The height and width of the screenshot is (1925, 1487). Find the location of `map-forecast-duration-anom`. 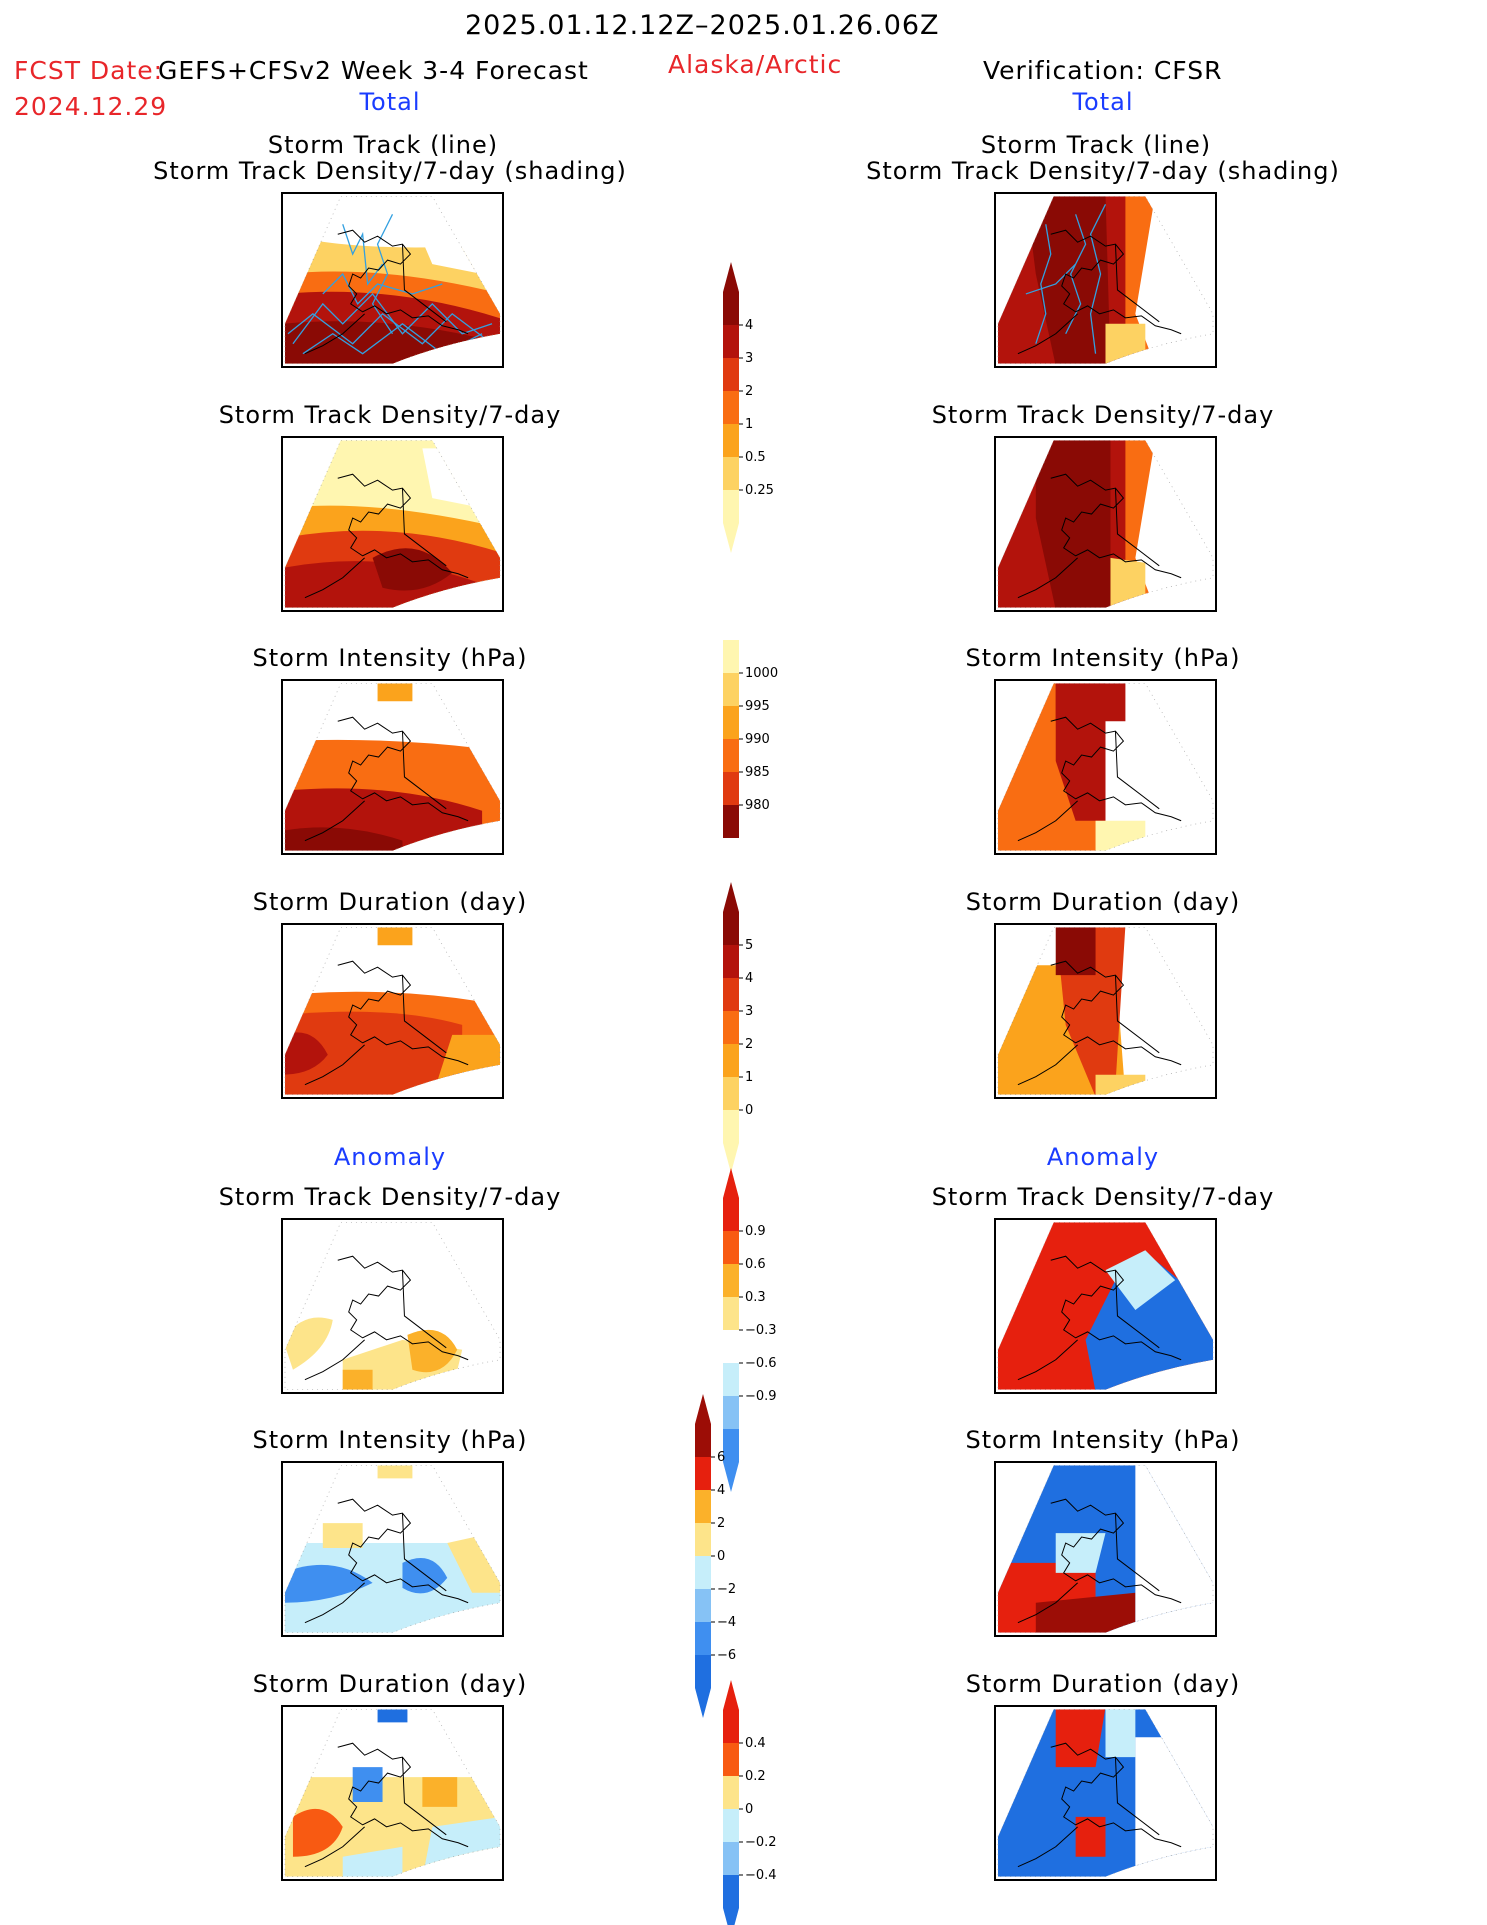

map-forecast-duration-anom is located at coordinates (392, 1793).